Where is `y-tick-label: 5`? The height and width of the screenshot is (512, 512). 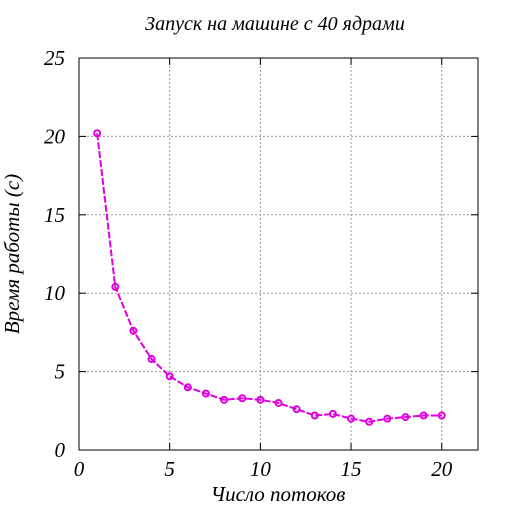 y-tick-label: 5 is located at coordinates (60, 372).